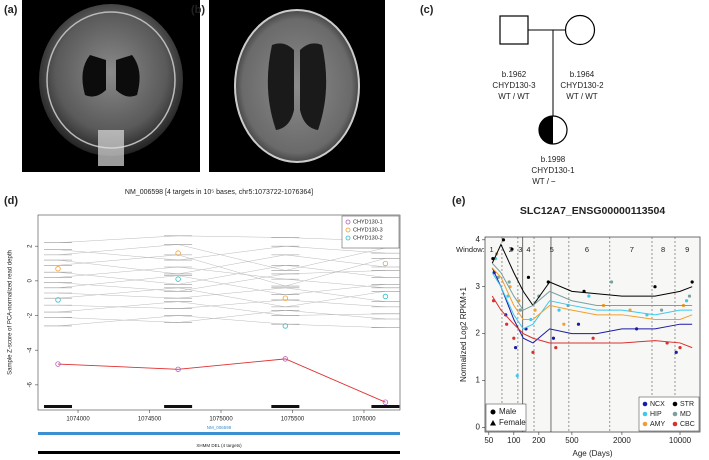 This screenshot has height=460, width=709. I want to click on genotype: WT / WT, so click(582, 96).